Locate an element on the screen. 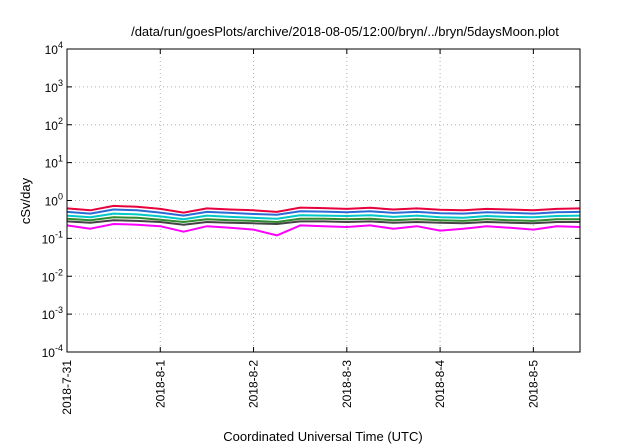 The height and width of the screenshot is (448, 640). y-tick-label: 10¹ is located at coordinates (54, 162).